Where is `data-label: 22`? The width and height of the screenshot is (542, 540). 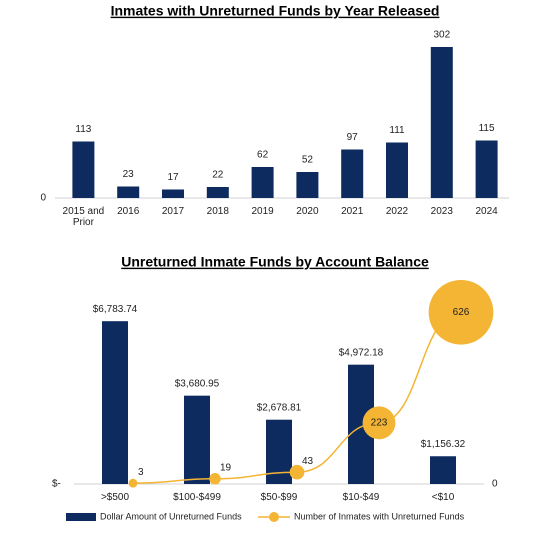 data-label: 22 is located at coordinates (218, 175).